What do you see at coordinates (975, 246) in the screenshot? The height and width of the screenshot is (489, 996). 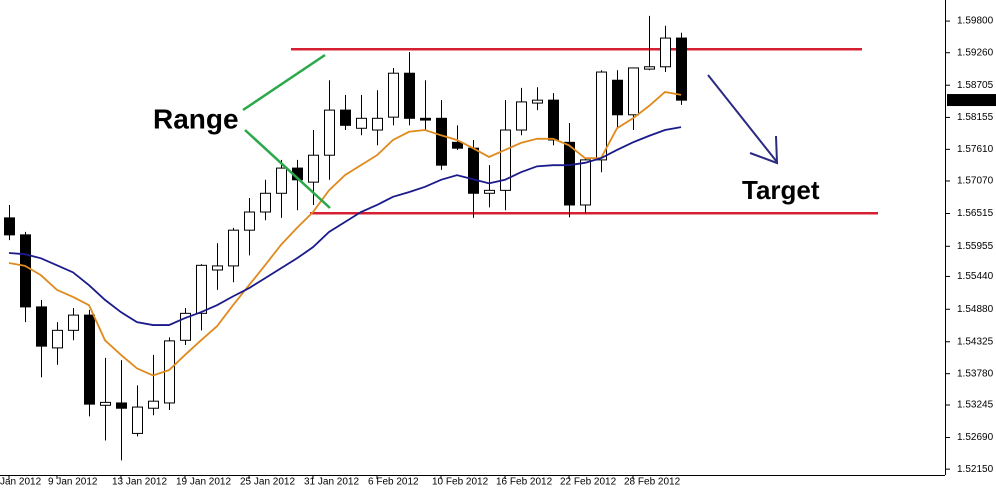 I see `y-tick-label: 1.55955` at bounding box center [975, 246].